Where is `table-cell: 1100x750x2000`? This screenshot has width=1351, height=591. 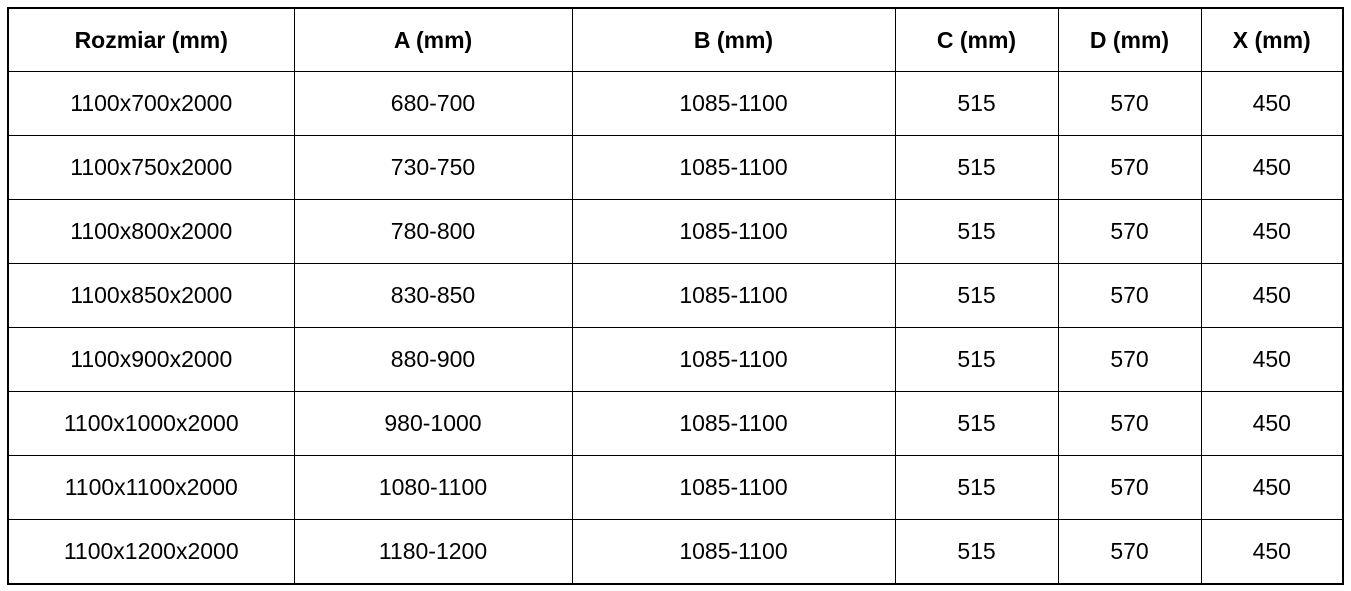 table-cell: 1100x750x2000 is located at coordinates (151, 167).